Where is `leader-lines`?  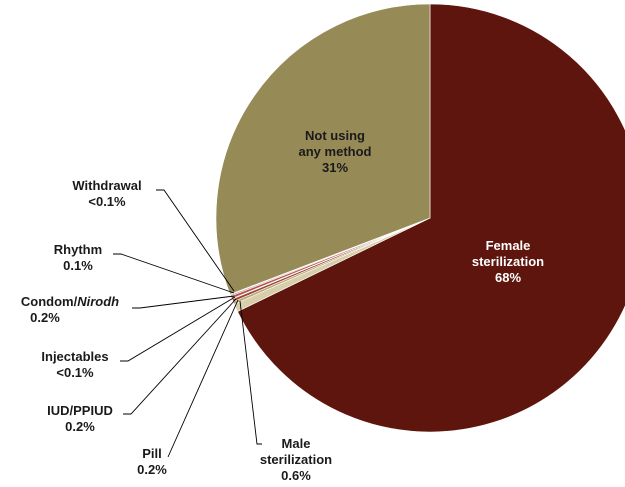 leader-lines is located at coordinates (187, 323).